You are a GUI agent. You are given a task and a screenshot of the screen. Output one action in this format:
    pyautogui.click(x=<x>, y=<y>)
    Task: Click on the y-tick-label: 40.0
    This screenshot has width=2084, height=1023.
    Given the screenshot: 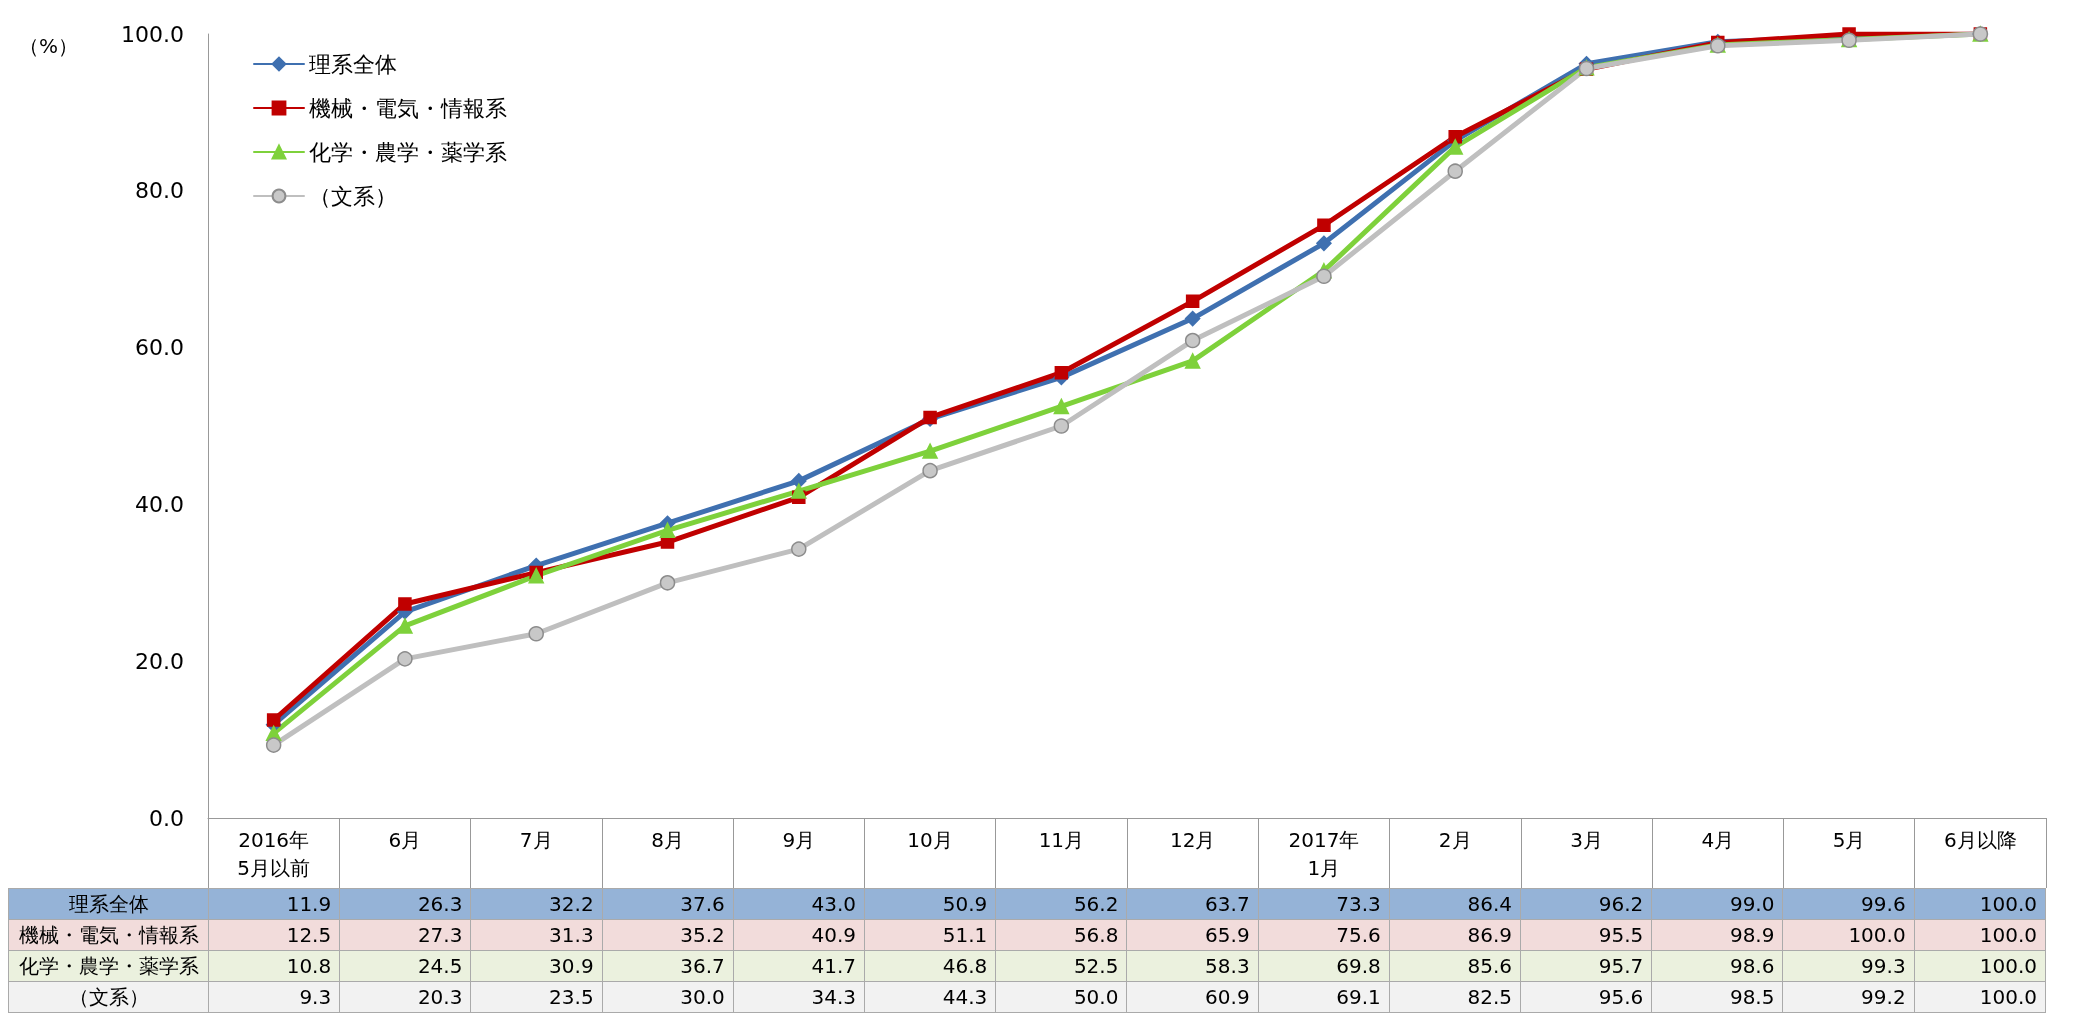 What is the action you would take?
    pyautogui.click(x=159, y=504)
    